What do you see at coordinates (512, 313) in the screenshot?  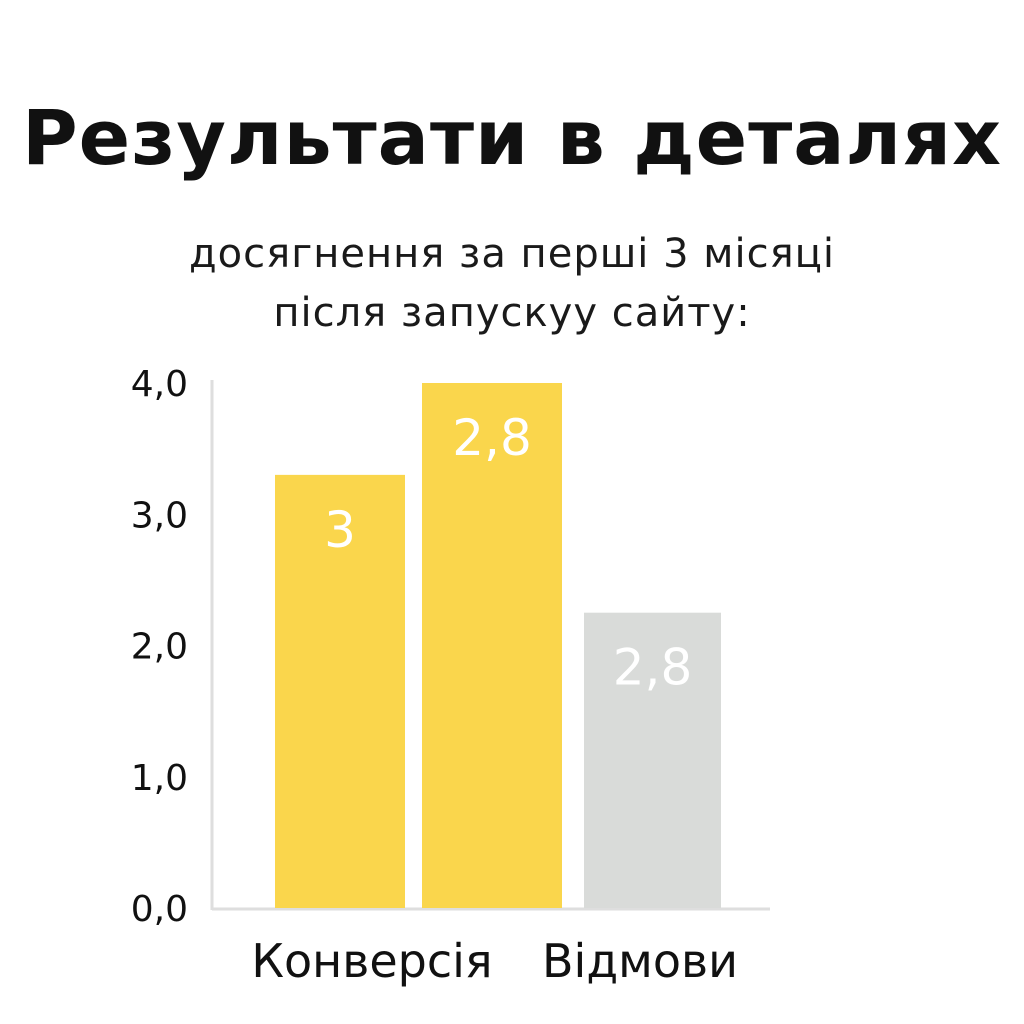 I see `chart-subtitle-line-2: після запускуу сайту:` at bounding box center [512, 313].